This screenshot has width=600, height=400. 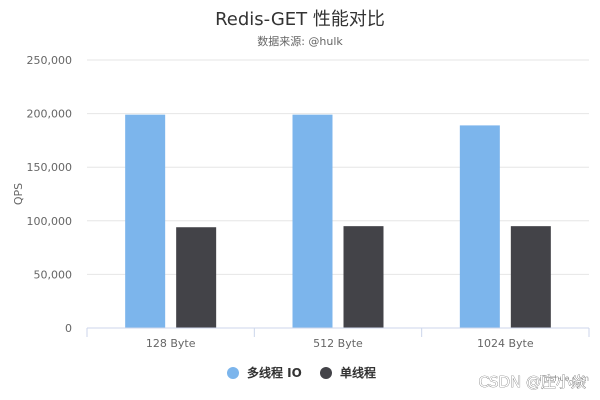 What do you see at coordinates (358, 372) in the screenshot?
I see `legend-label: 单线程` at bounding box center [358, 372].